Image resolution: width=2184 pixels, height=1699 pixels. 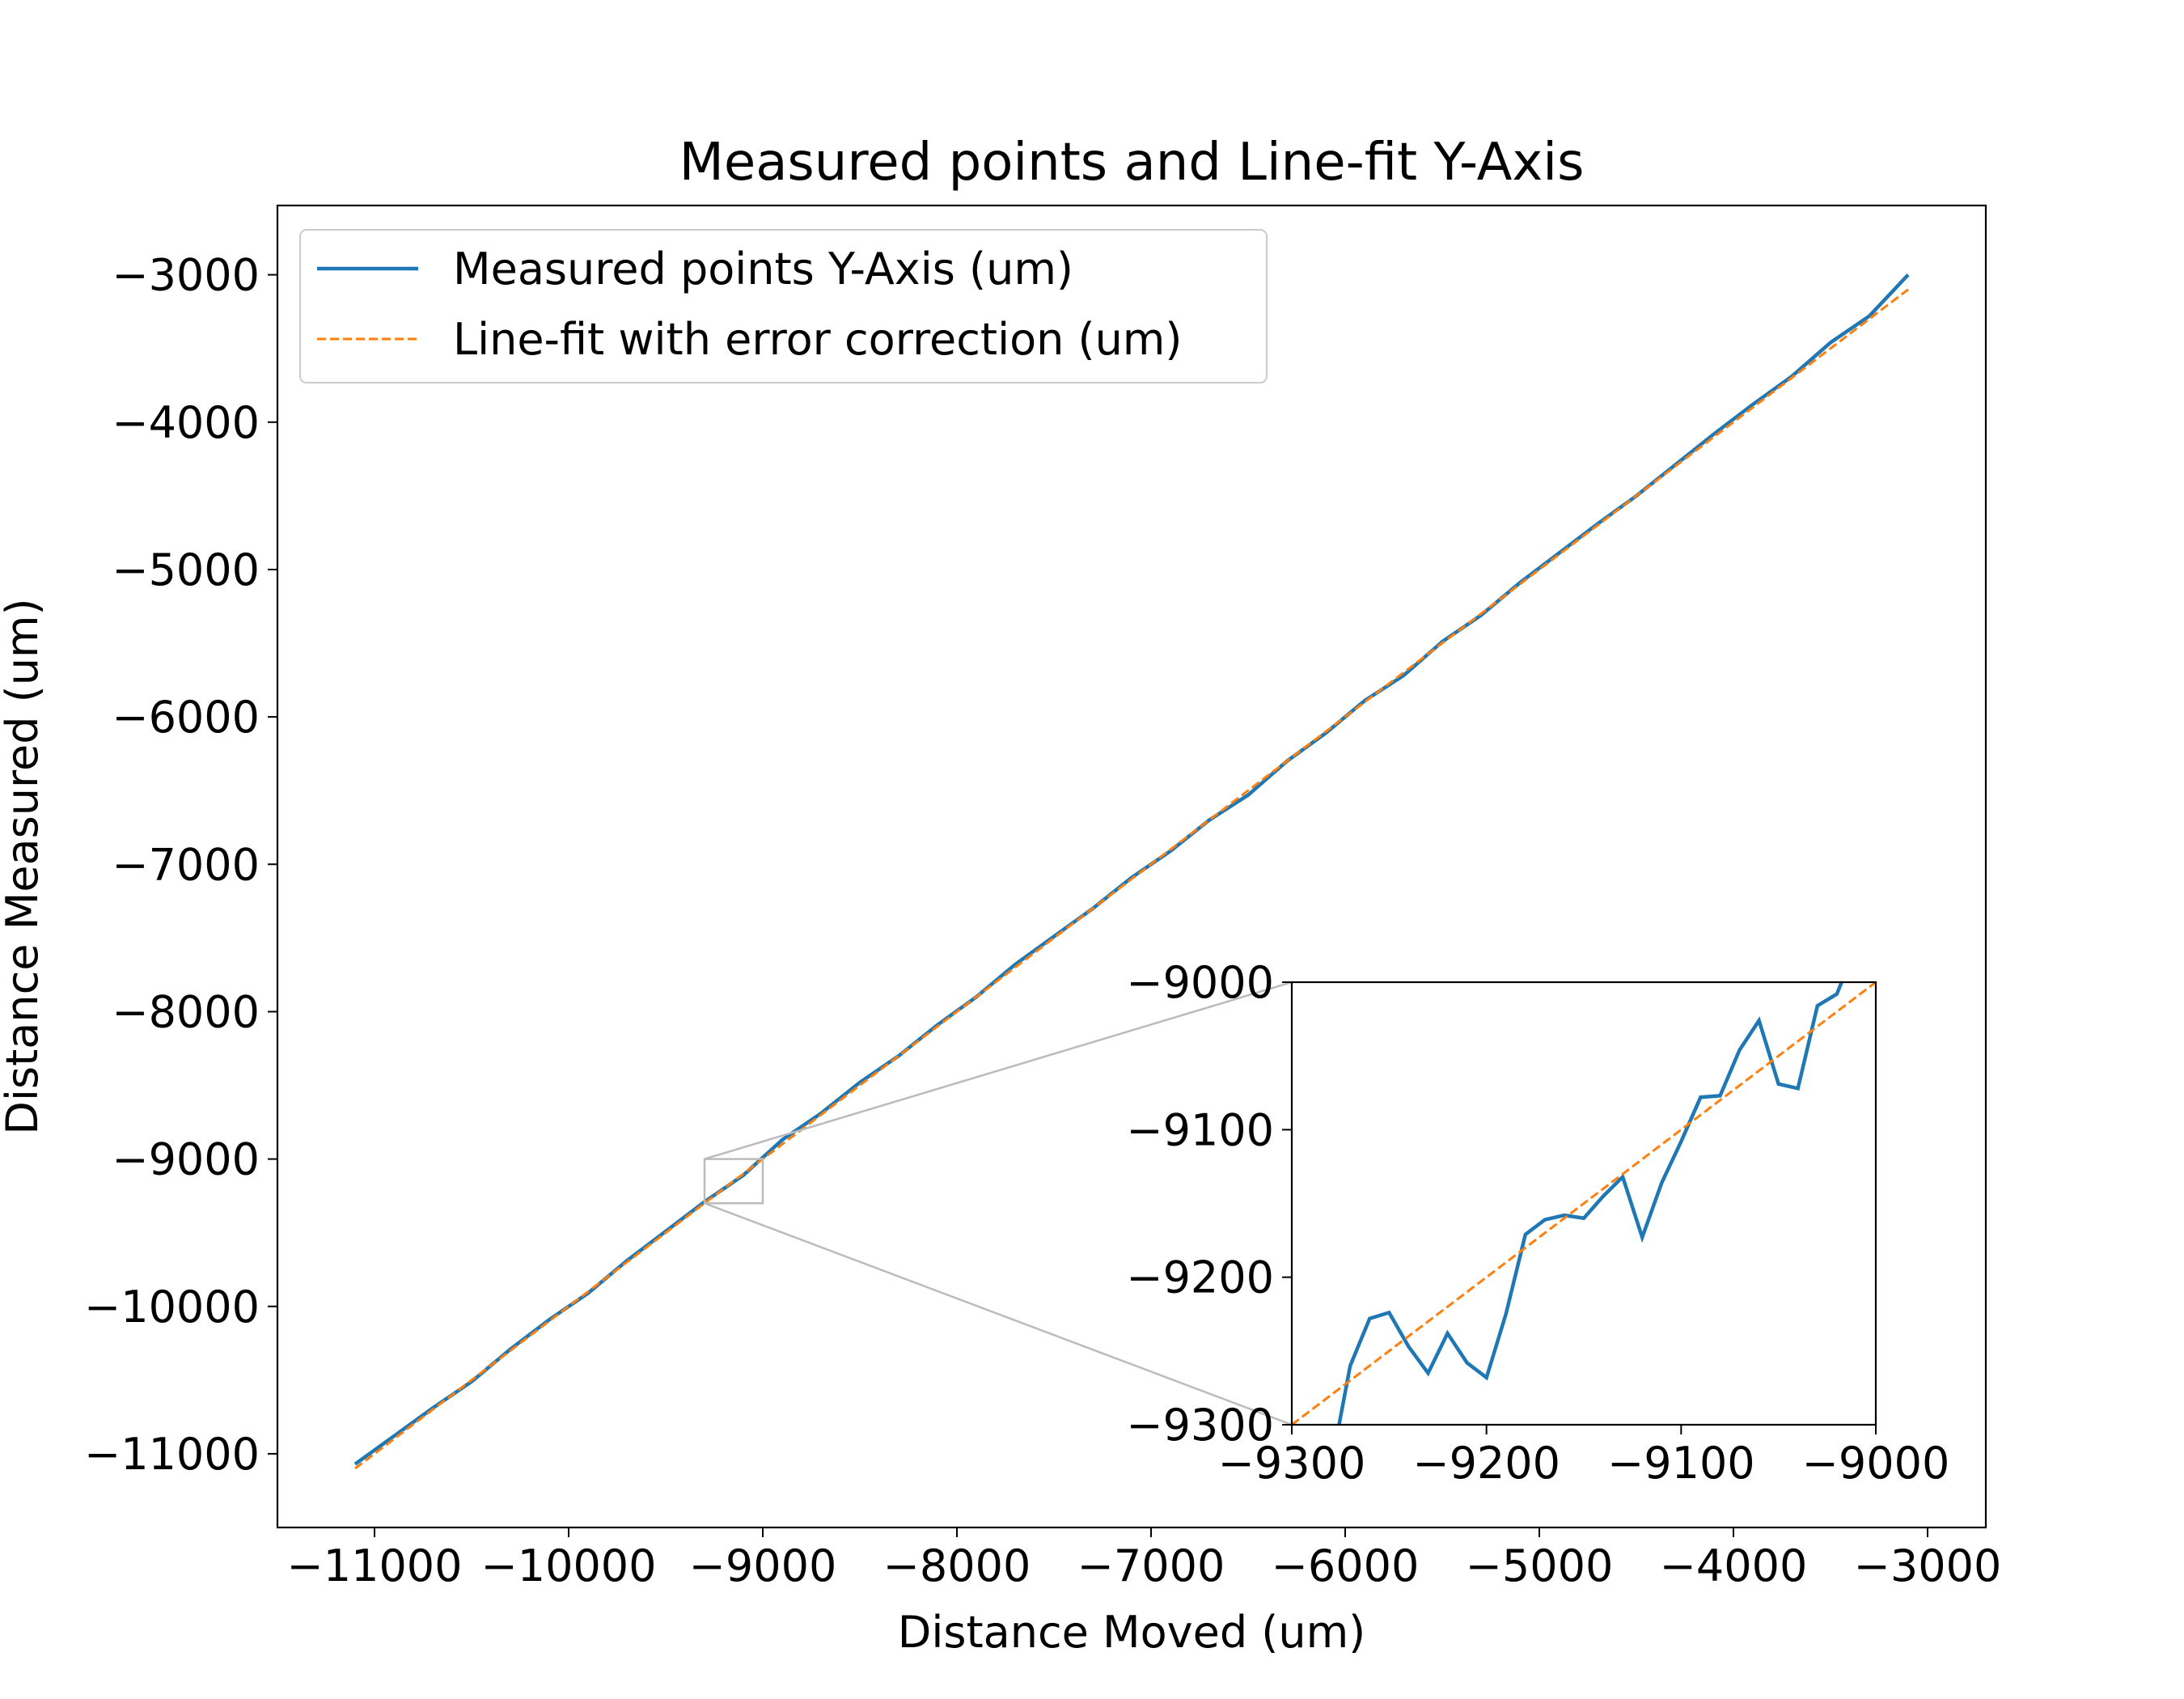 What do you see at coordinates (1132, 1632) in the screenshot?
I see `x-axis-label: Distance Moved (um)` at bounding box center [1132, 1632].